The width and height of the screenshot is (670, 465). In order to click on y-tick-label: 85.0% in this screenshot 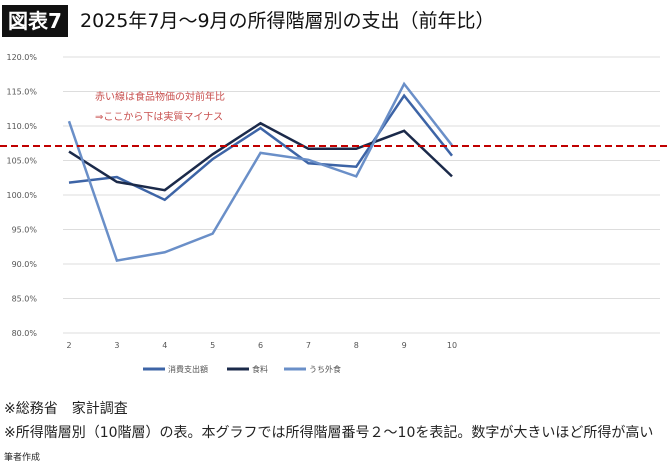, I will do `click(25, 299)`.